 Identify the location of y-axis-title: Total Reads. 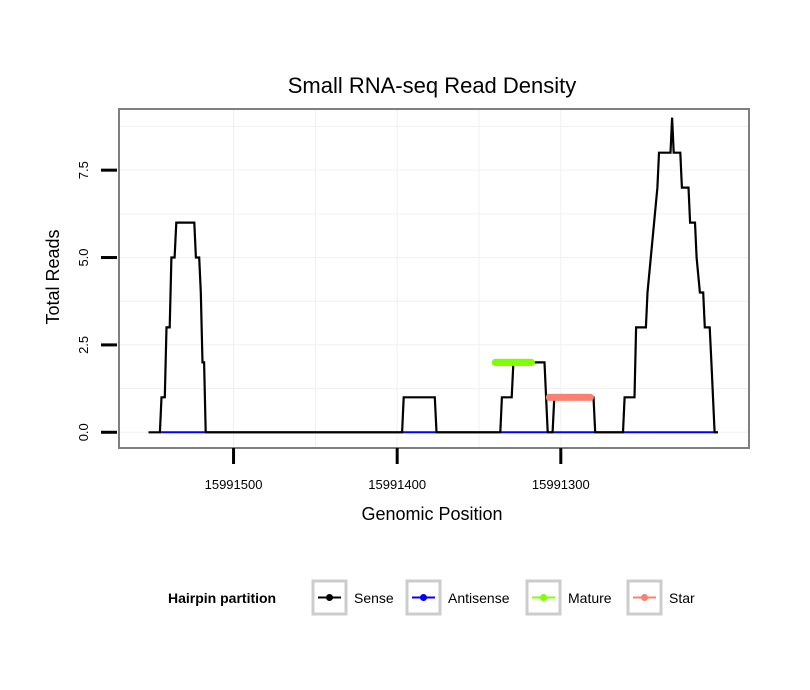
(53, 276).